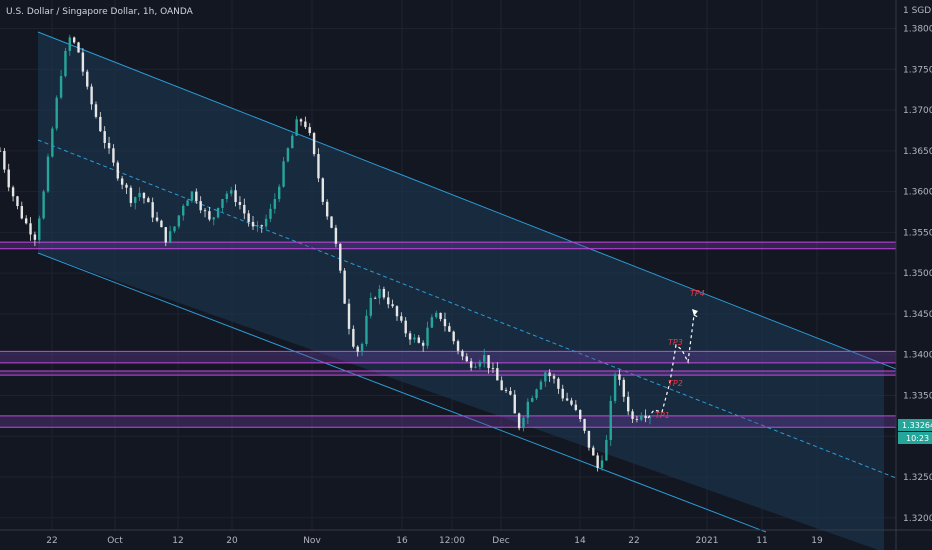  What do you see at coordinates (707, 541) in the screenshot?
I see `x-tick-label: 2021` at bounding box center [707, 541].